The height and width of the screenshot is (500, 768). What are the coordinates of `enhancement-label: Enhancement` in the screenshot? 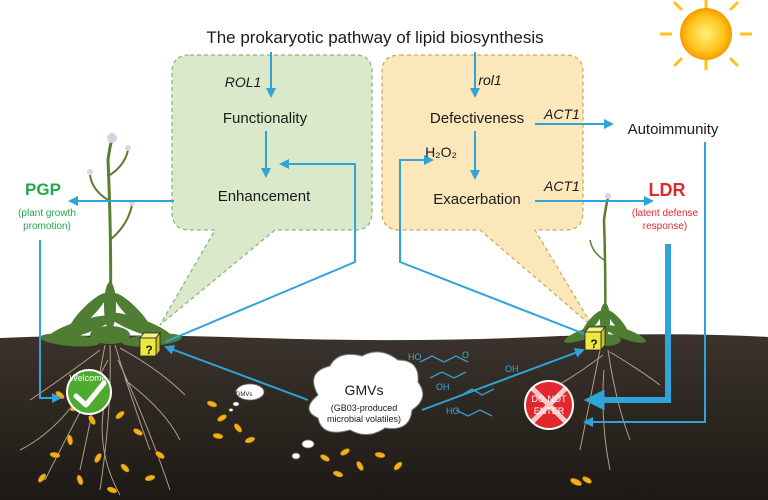 It's located at (264, 196).